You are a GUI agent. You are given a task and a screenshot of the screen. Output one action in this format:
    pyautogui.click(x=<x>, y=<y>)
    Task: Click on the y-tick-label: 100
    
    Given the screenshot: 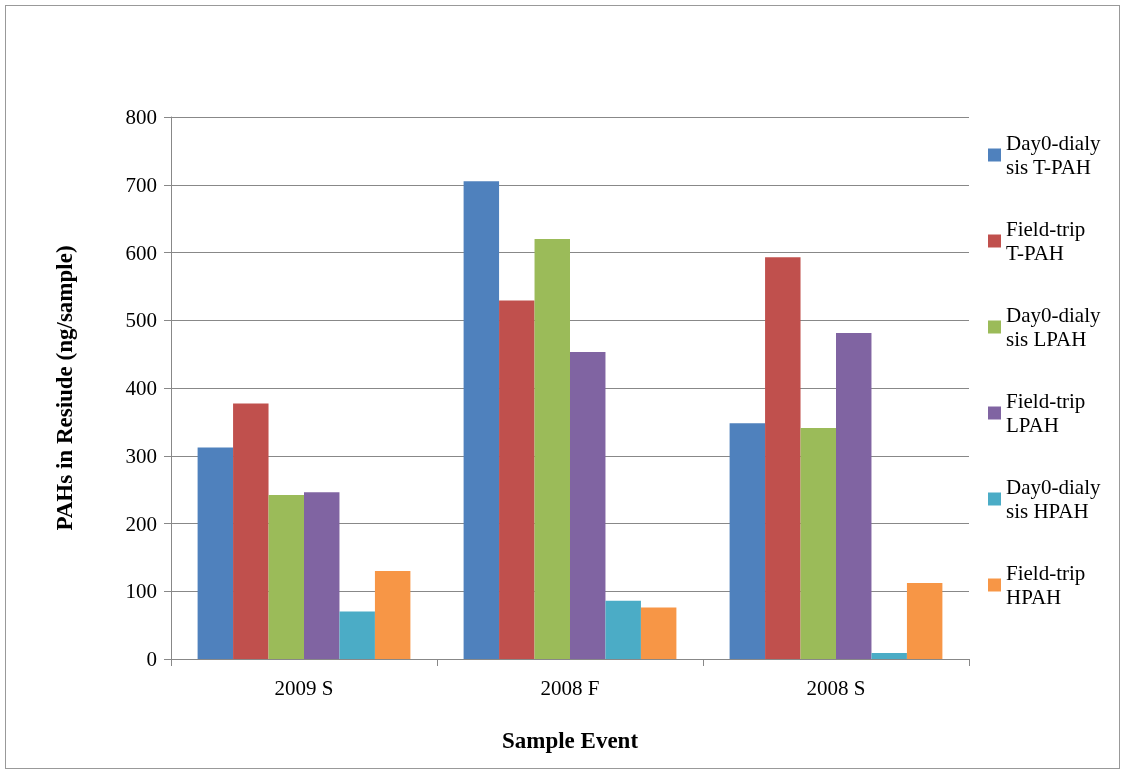 What is the action you would take?
    pyautogui.click(x=141, y=591)
    